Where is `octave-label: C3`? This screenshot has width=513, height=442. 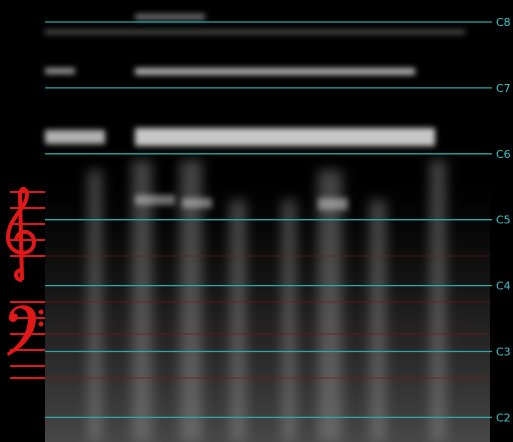 octave-label: C3 is located at coordinates (503, 352).